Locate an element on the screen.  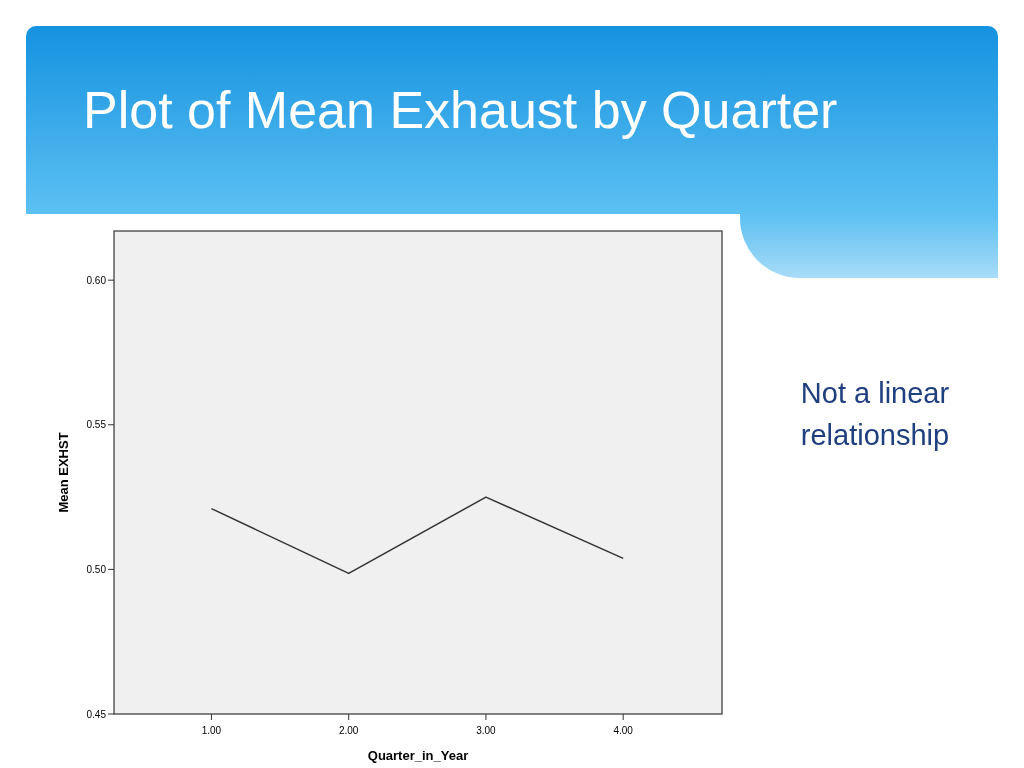
y-tick-label: 0.45 is located at coordinates (96, 714).